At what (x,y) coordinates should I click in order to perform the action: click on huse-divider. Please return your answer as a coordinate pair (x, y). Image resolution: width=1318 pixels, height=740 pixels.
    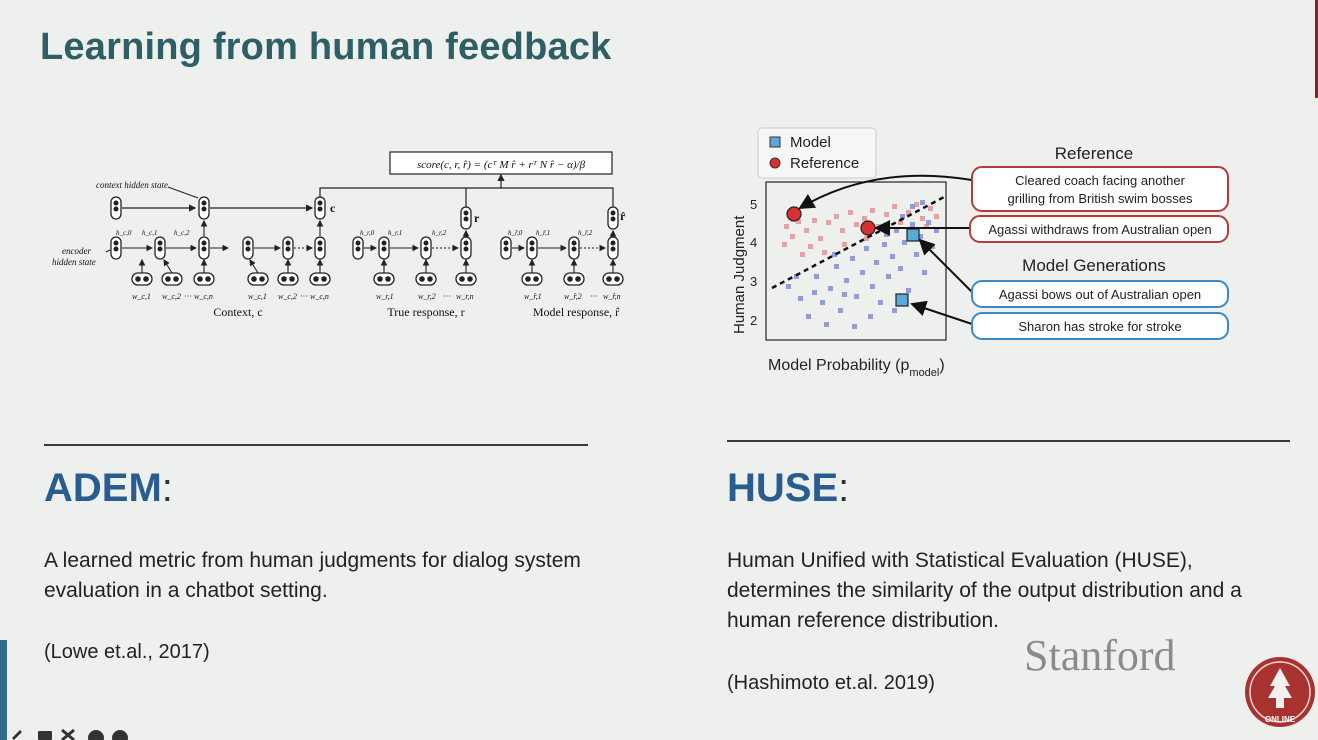
    Looking at the image, I should click on (1008, 441).